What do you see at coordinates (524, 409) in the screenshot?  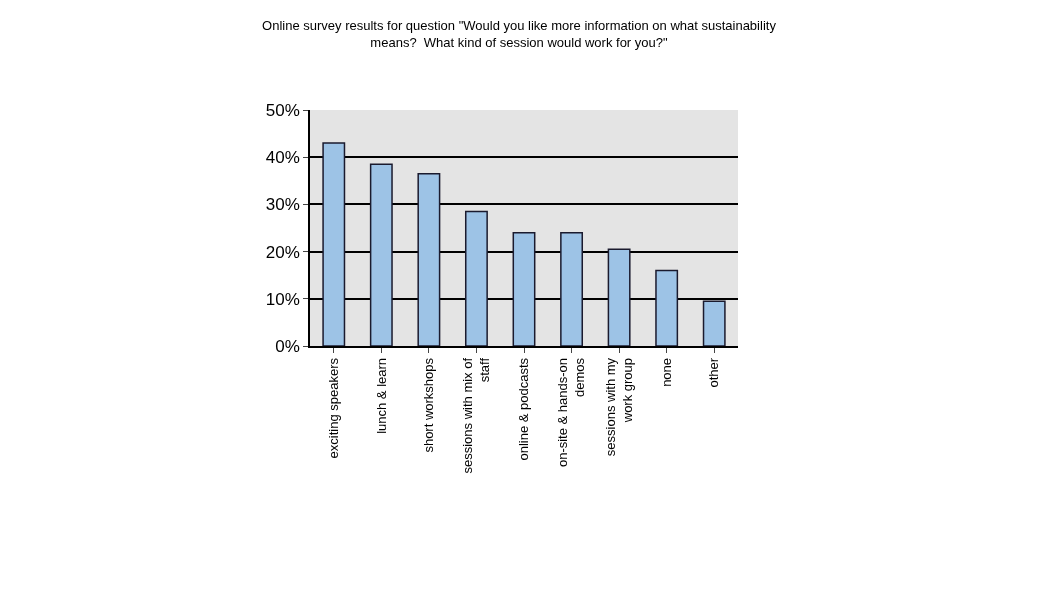 I see `x-tick-label: online & podcasts` at bounding box center [524, 409].